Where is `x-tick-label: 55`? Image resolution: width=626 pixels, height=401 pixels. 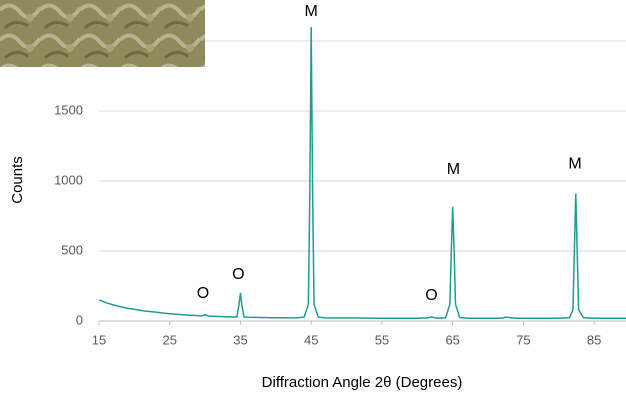 x-tick-label: 55 is located at coordinates (382, 339).